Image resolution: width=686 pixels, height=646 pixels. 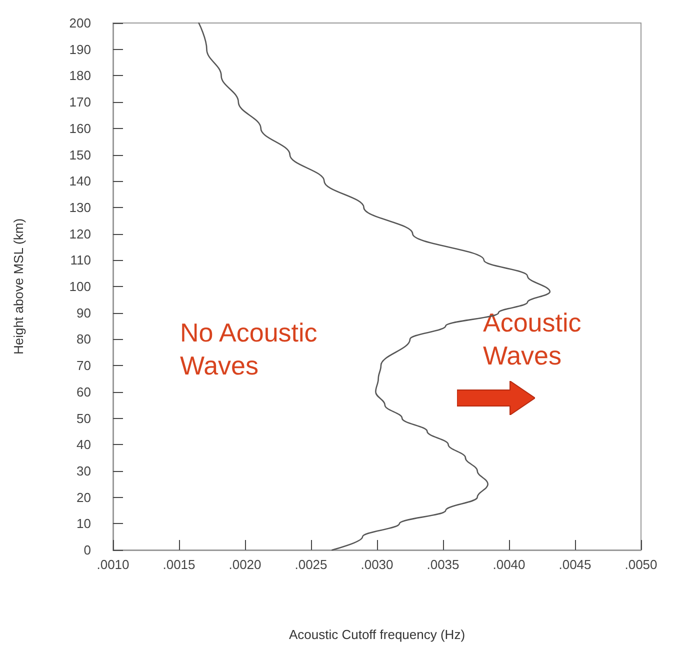 I want to click on y-tick-label: 50, so click(x=83, y=418).